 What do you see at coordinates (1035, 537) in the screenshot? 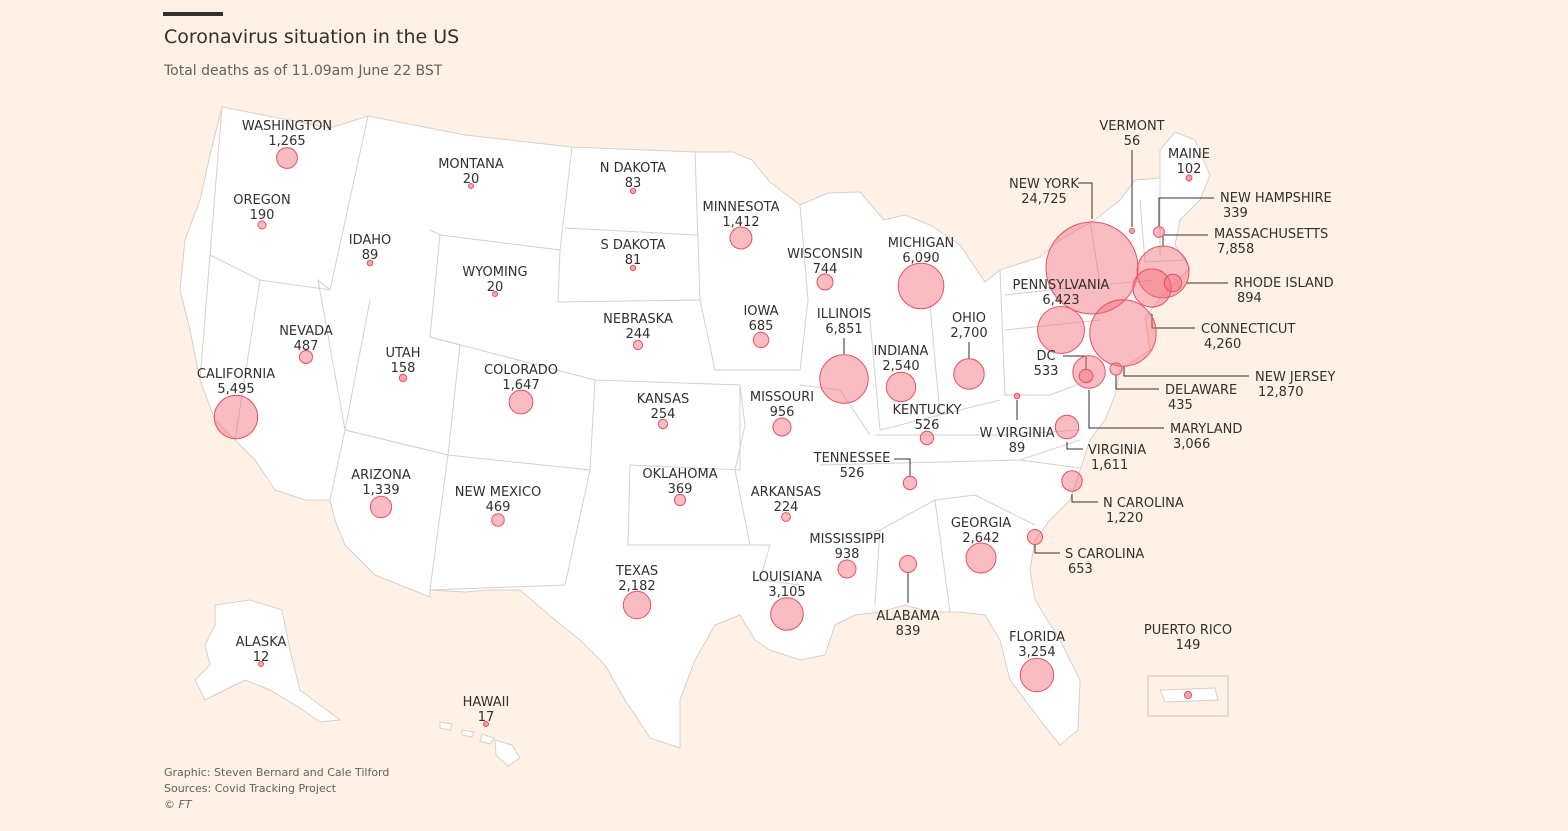
I see `s-carolina-bubble` at bounding box center [1035, 537].